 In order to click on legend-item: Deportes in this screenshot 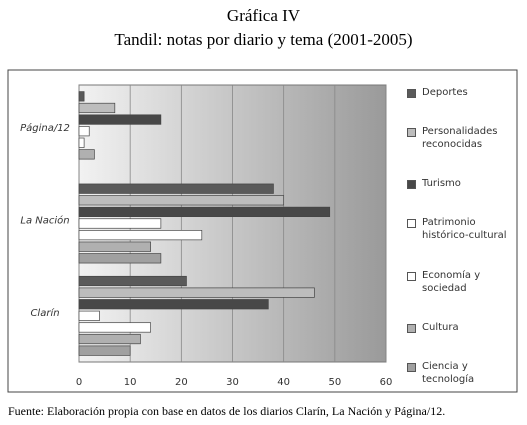, I will do `click(457, 92)`.